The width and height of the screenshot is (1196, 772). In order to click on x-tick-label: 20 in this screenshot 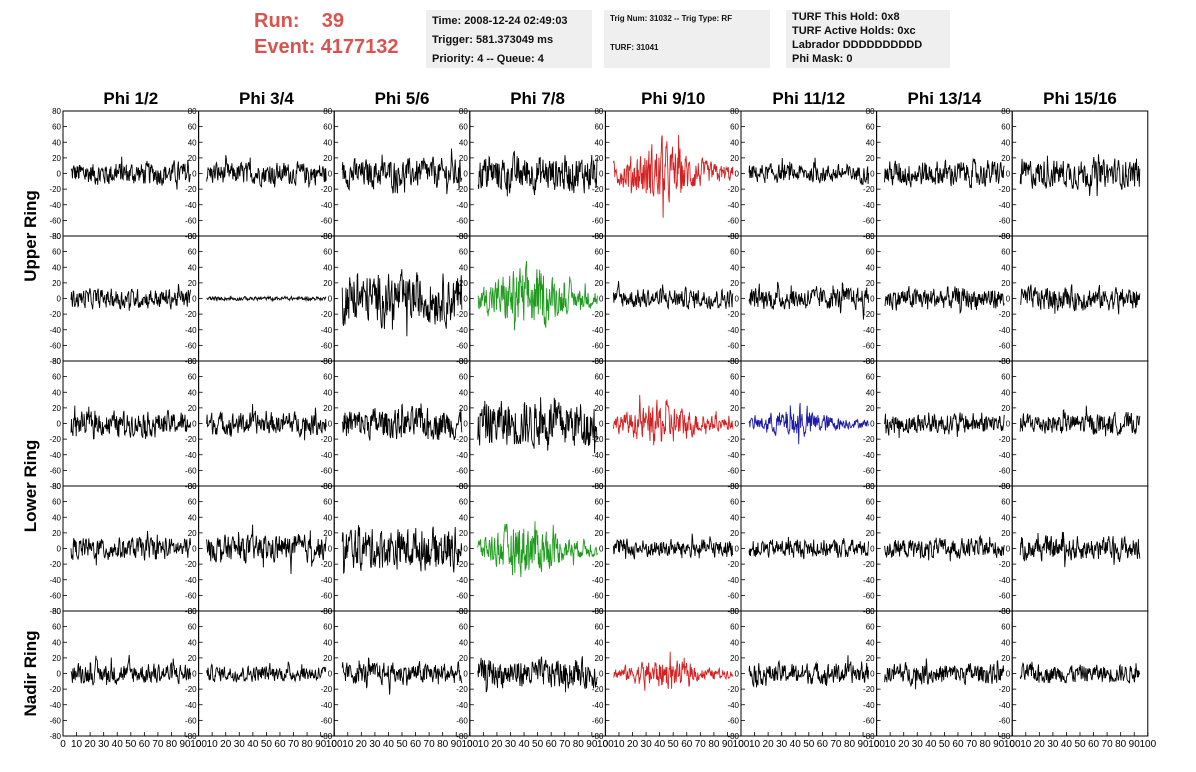, I will do `click(362, 744)`.